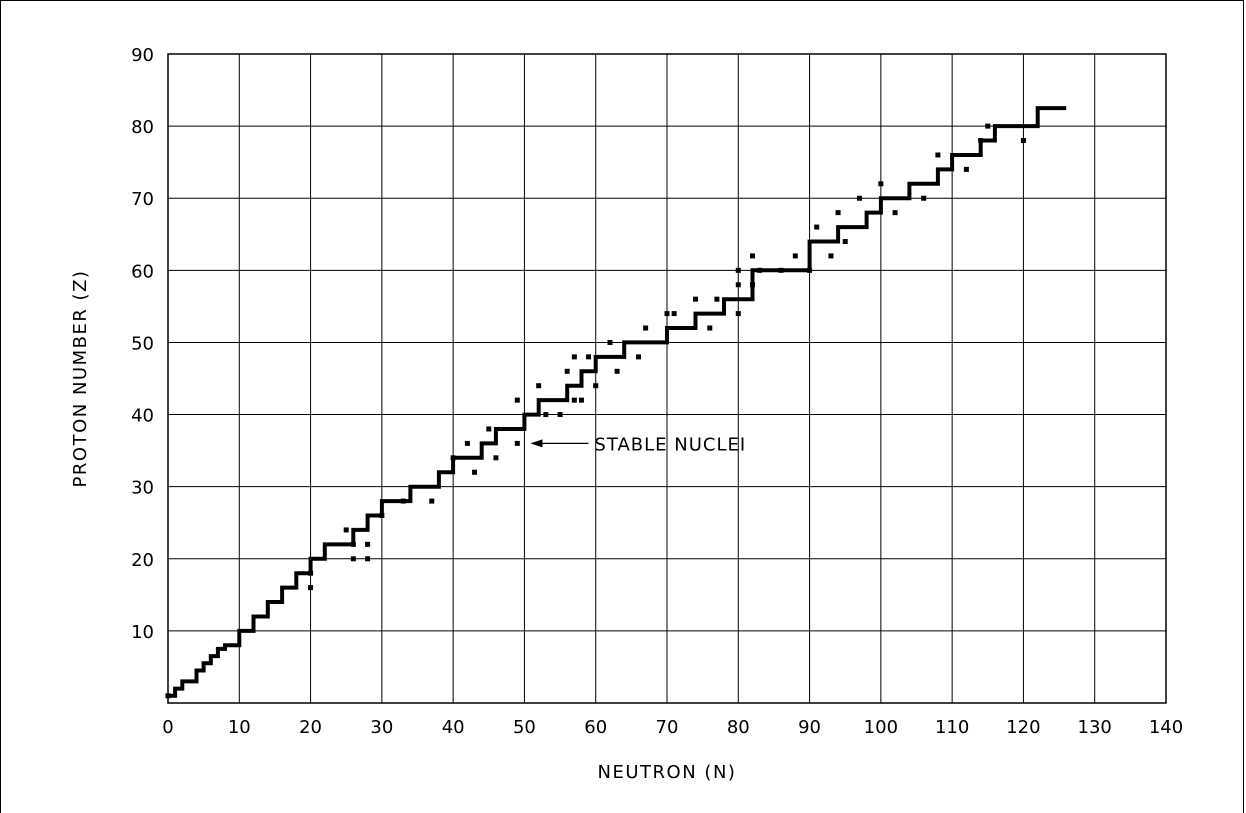 This screenshot has width=1246, height=813. Describe the element at coordinates (536, 443) in the screenshot. I see `annotation-arrowhead` at that location.